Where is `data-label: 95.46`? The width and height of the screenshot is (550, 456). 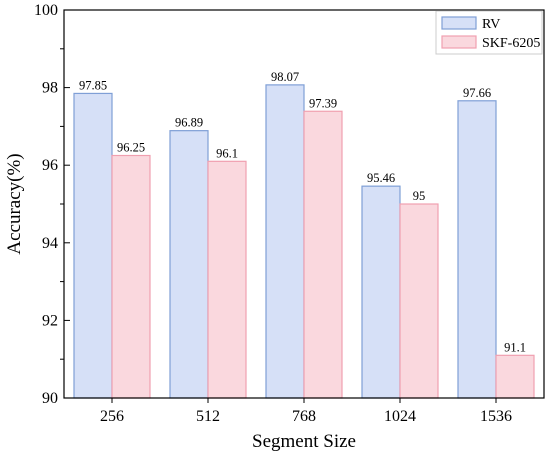
data-label: 95.46 is located at coordinates (381, 178).